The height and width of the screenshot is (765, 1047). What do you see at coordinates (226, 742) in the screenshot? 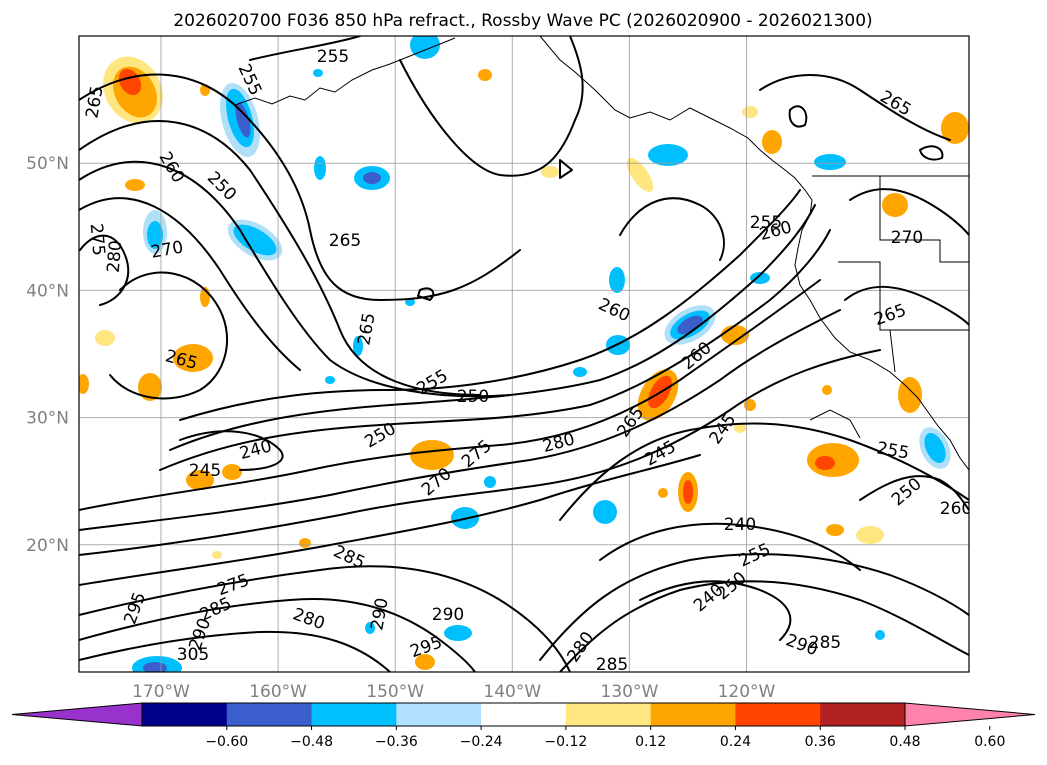
I see `colorbar-tick-label: −0.60` at bounding box center [226, 742].